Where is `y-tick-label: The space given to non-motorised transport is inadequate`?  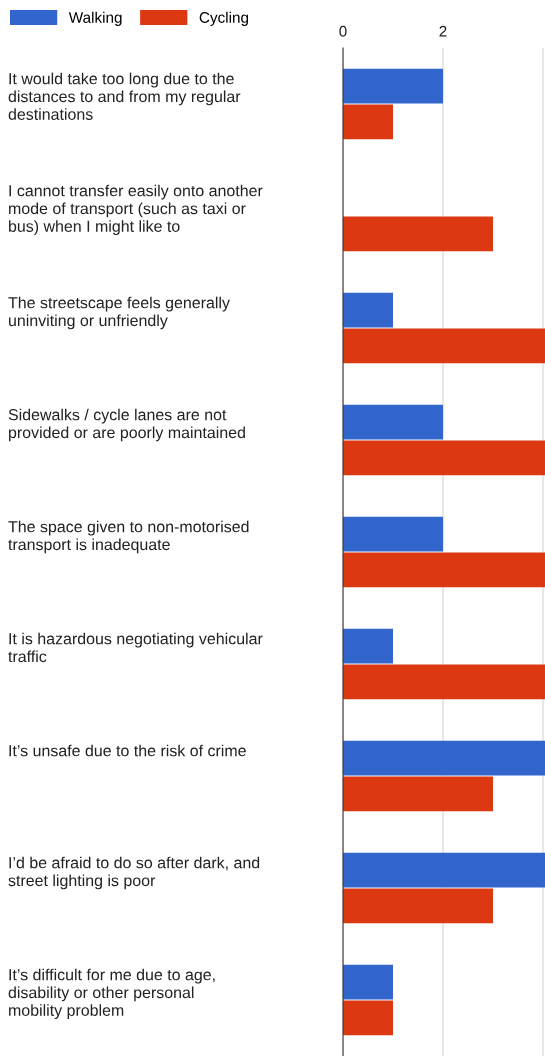 y-tick-label: The space given to non-motorised transport is inadequate is located at coordinates (128, 537).